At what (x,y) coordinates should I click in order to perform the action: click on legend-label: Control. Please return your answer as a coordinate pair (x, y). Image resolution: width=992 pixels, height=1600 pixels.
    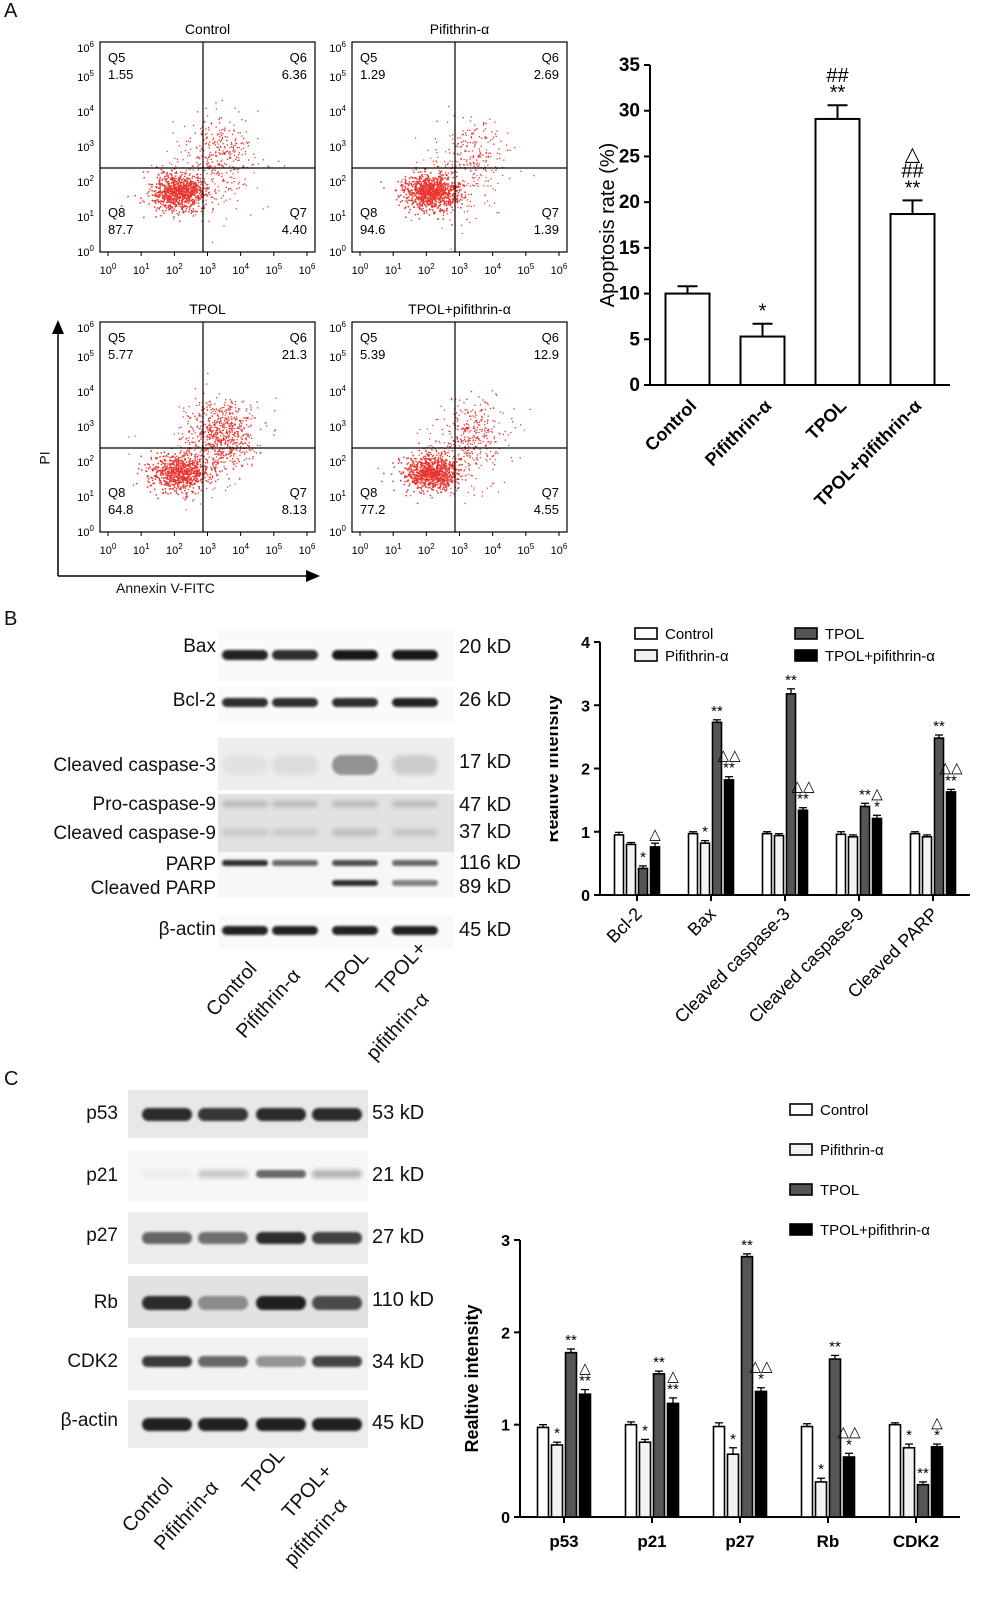
    Looking at the image, I should click on (844, 1110).